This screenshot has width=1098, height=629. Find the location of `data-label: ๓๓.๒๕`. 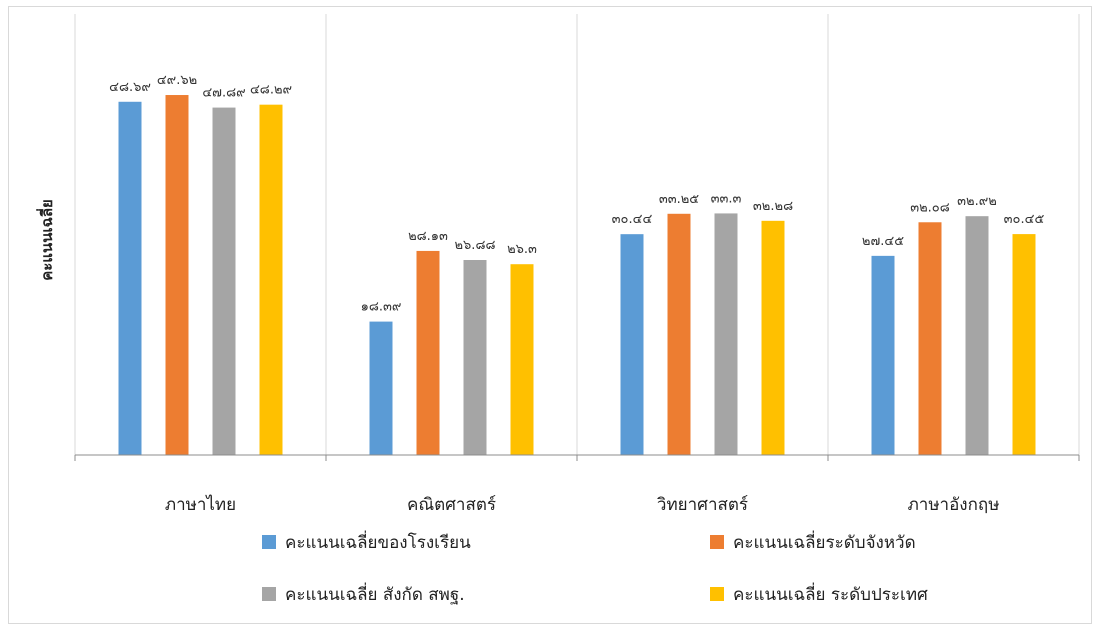

data-label: ๓๓.๒๕ is located at coordinates (679, 199).